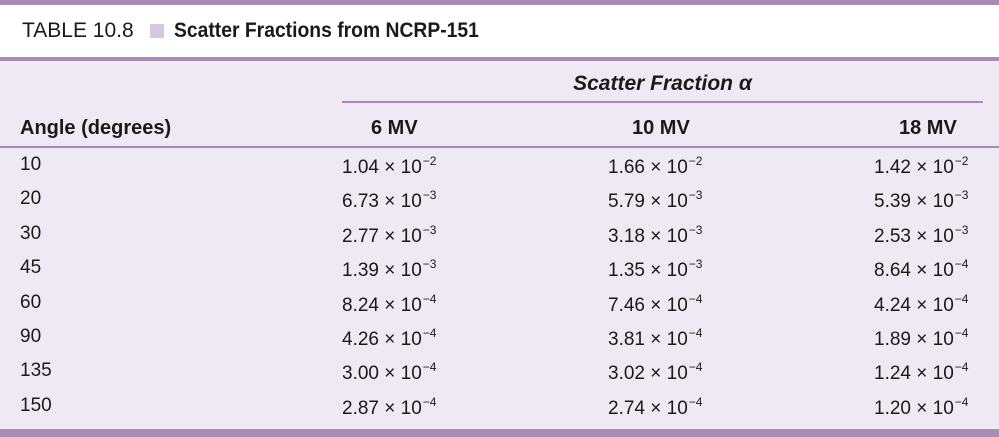 The width and height of the screenshot is (999, 437). Describe the element at coordinates (662, 83) in the screenshot. I see `group-header: Scatter Fraction α` at that location.